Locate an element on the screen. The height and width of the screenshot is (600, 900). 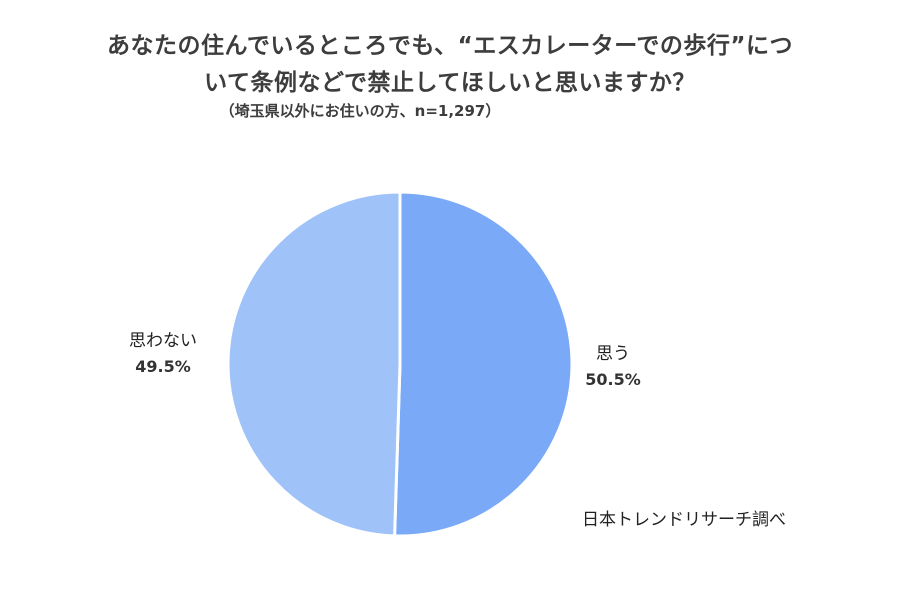
chart-title-line-2: いて条例などで禁止してほしいと思いますか？ is located at coordinates (450, 83).